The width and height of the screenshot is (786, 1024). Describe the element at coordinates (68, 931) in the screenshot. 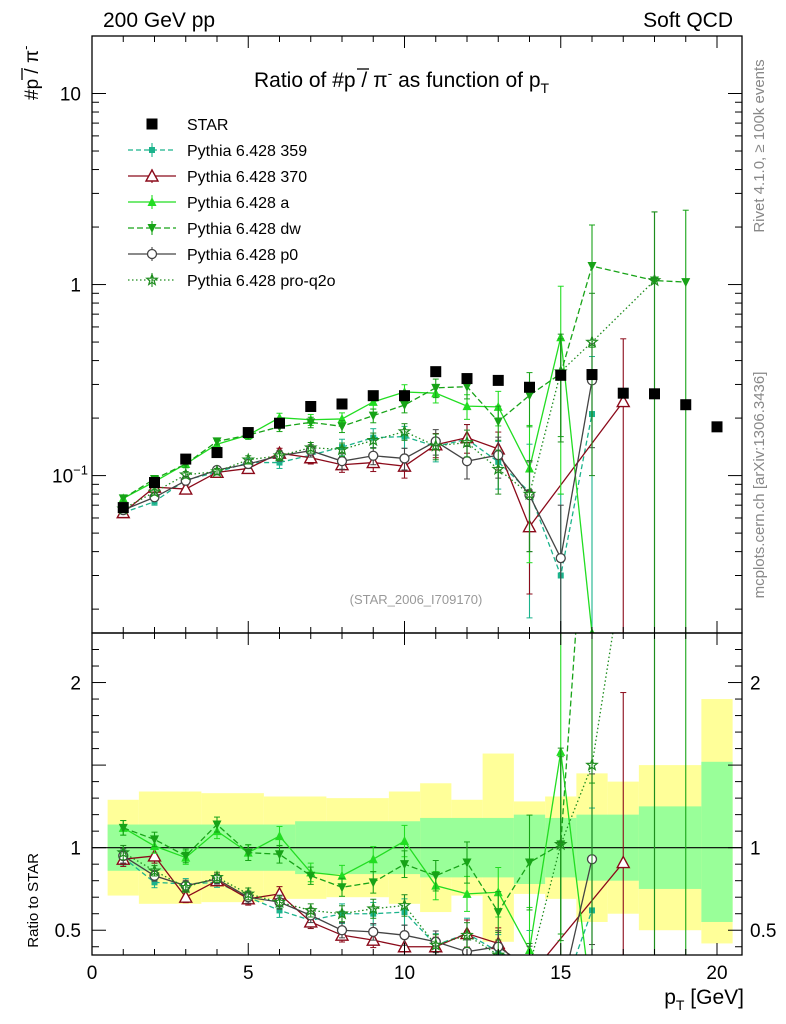

I see `ratio-y-tick-label: 0.5` at that location.